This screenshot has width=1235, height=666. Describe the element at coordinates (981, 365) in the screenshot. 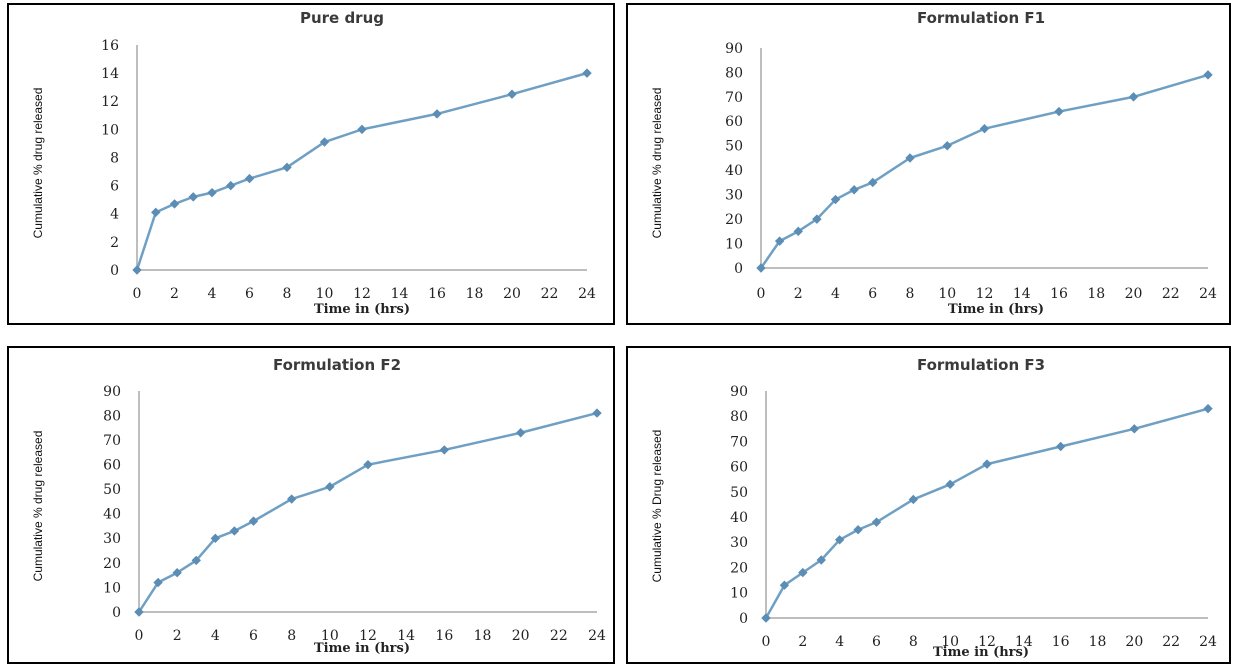

I see `chart-title: Formulation F3` at that location.